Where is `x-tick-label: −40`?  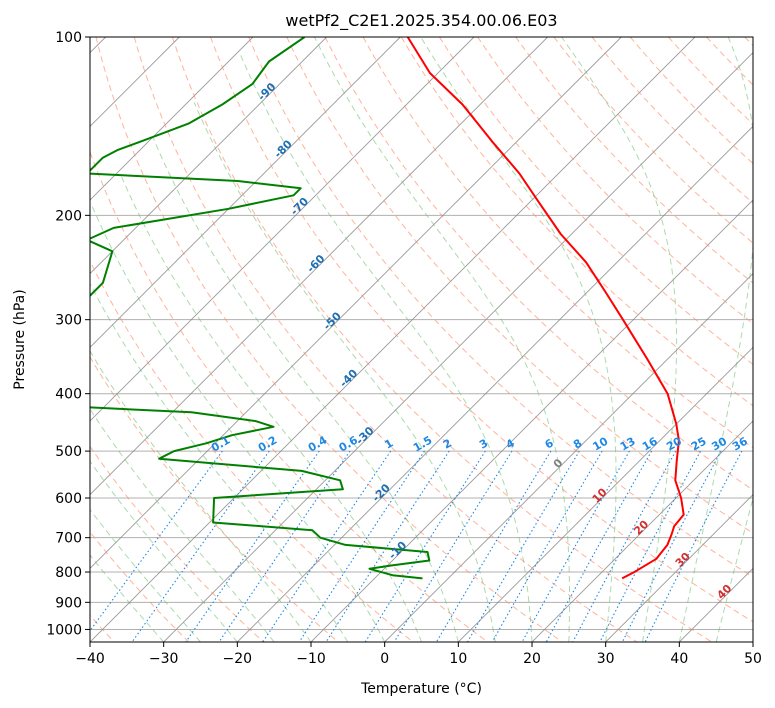
x-tick-label: −40 is located at coordinates (90, 659).